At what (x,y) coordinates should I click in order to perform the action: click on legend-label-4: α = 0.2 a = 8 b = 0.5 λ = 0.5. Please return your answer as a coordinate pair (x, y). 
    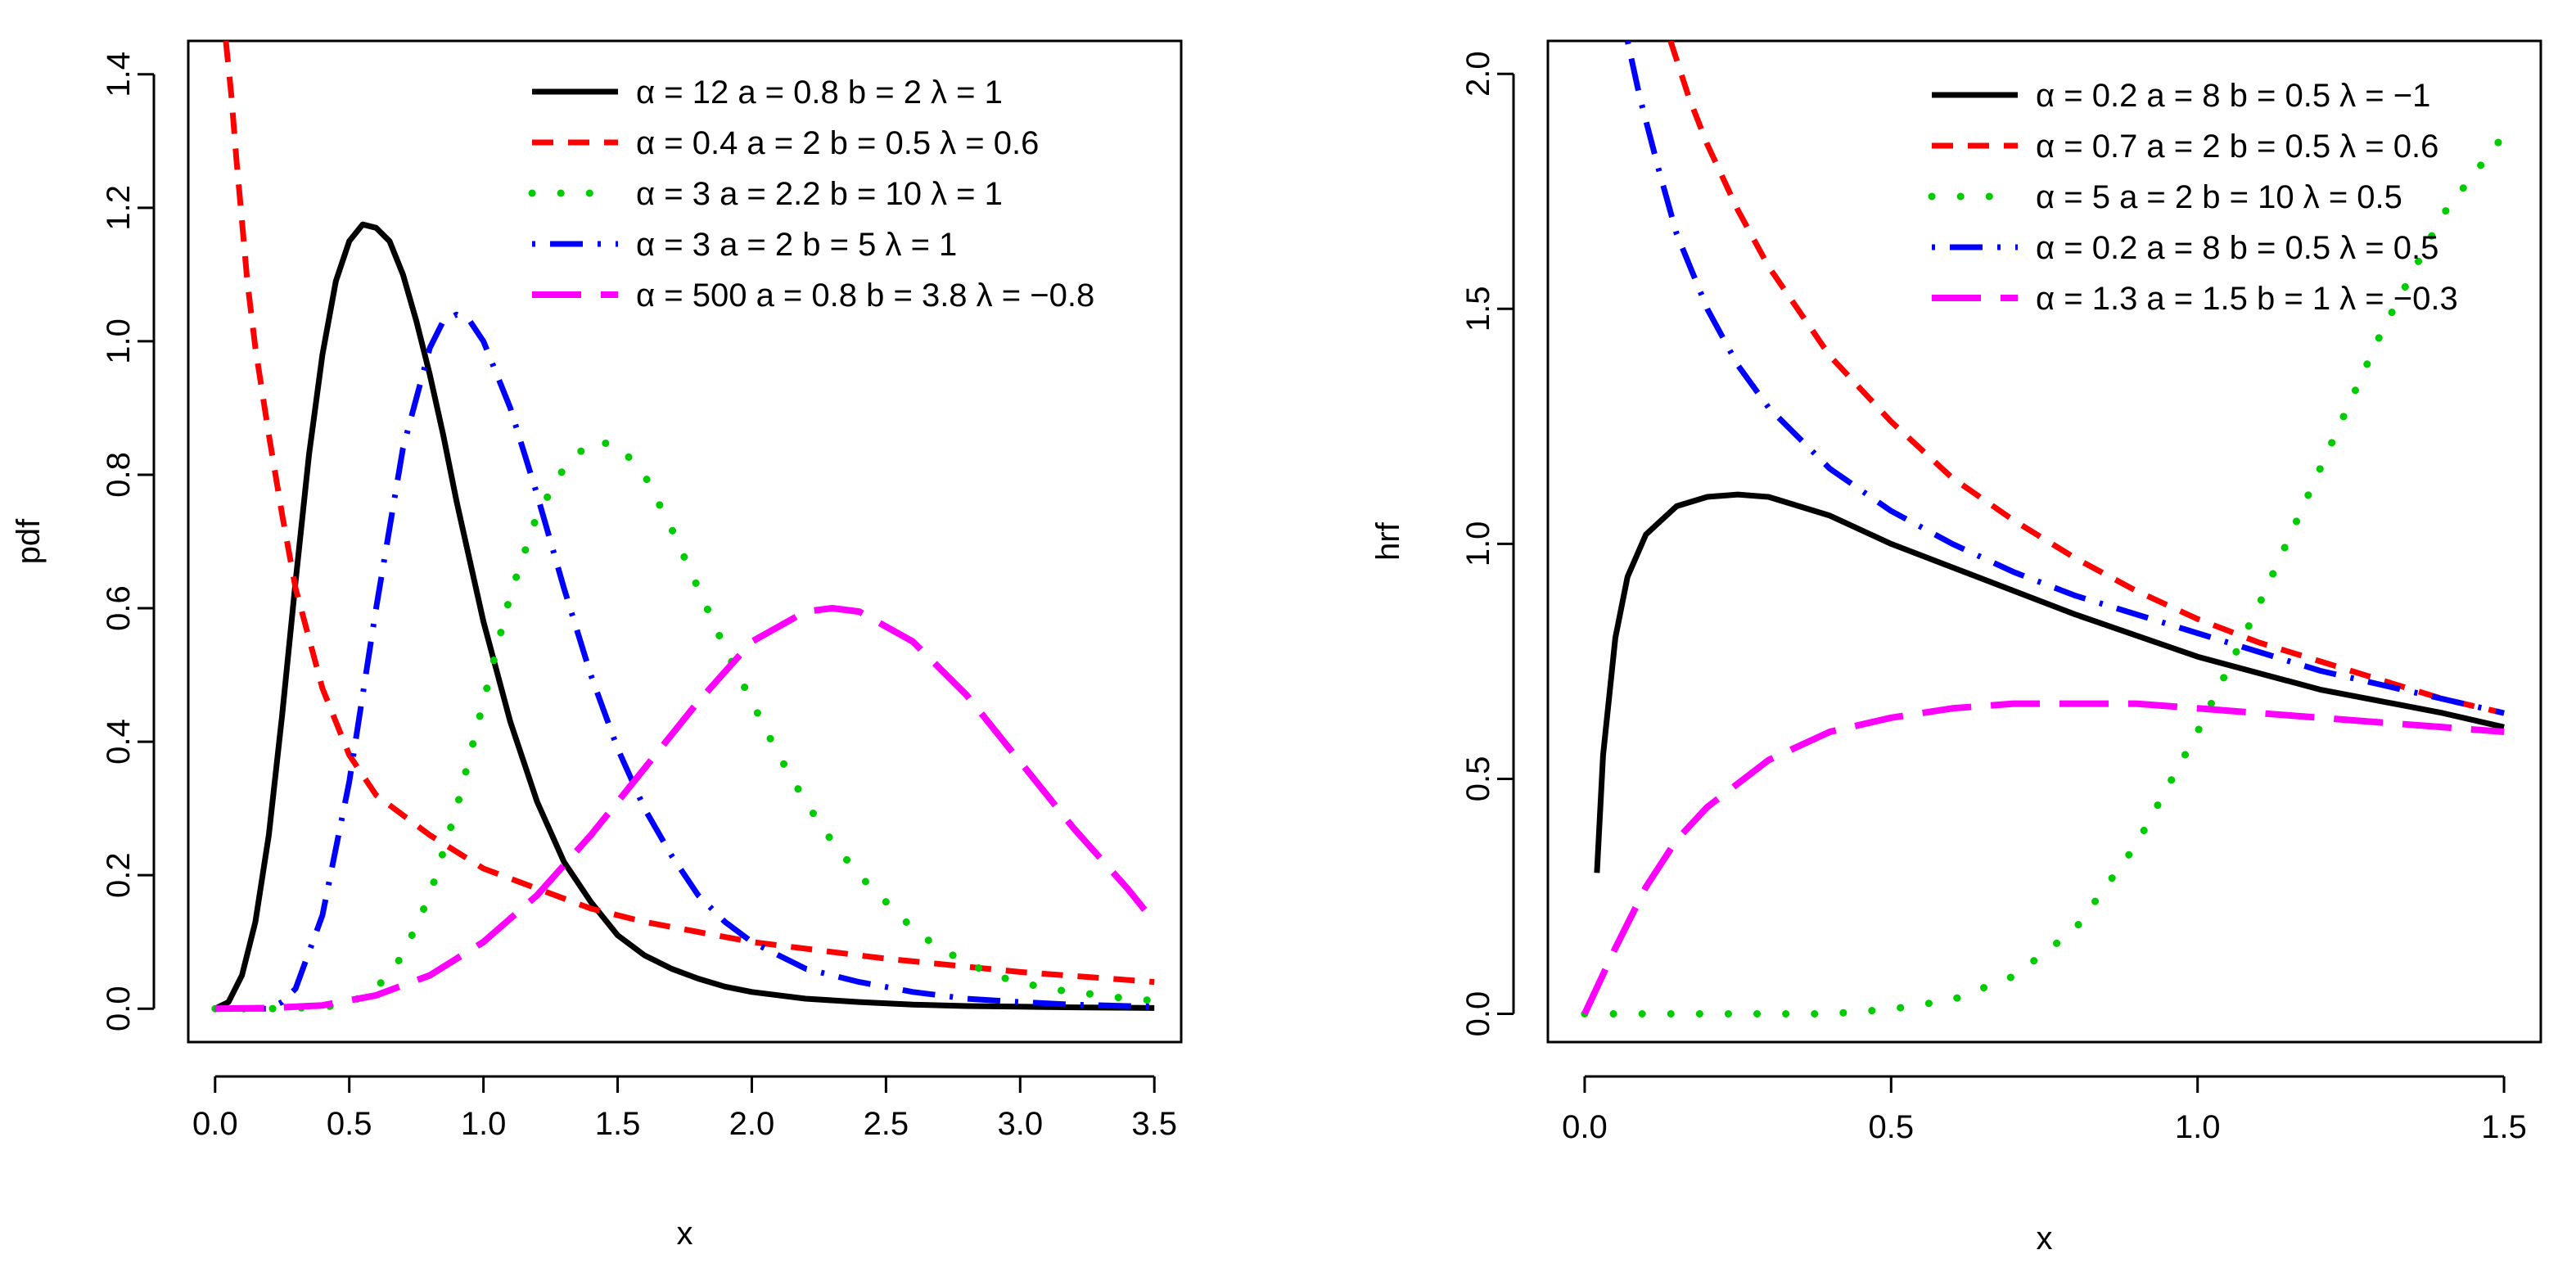
    Looking at the image, I should click on (2237, 248).